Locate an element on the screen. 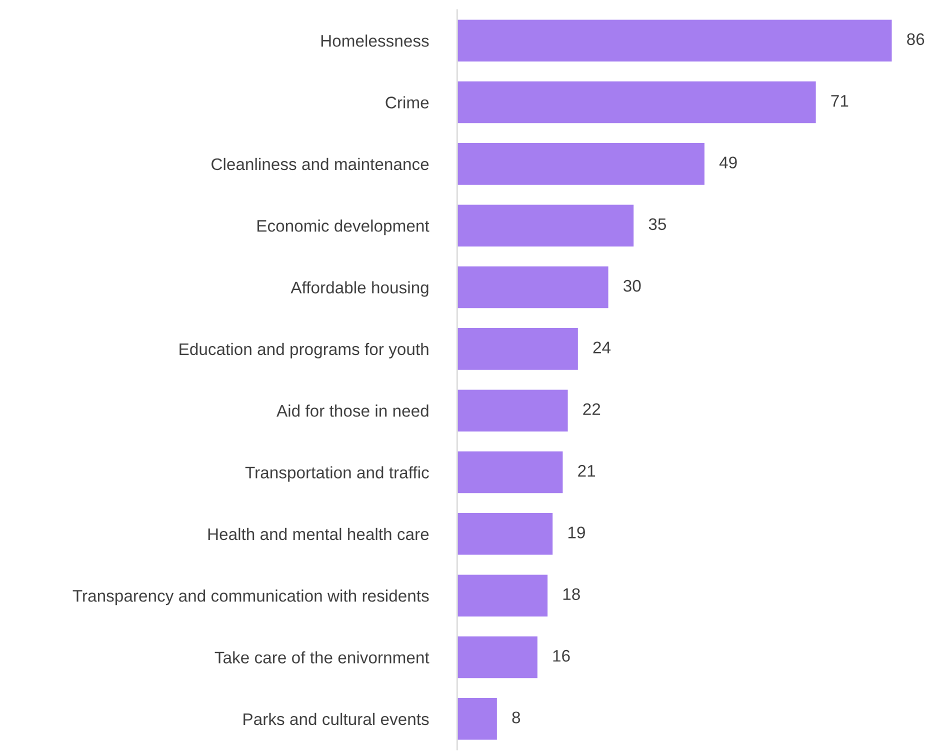 The height and width of the screenshot is (752, 931). data-label: 8 is located at coordinates (516, 718).